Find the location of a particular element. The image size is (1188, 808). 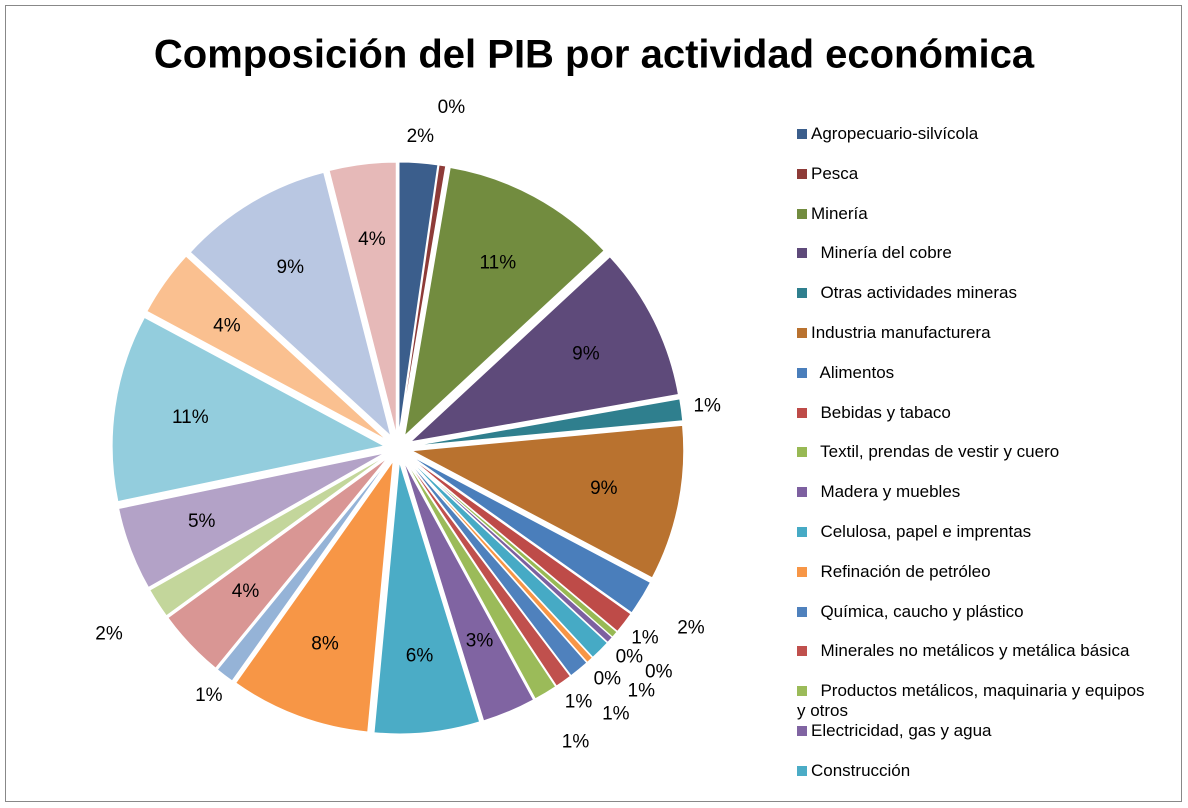

legend-label: Química, caucho y plástico is located at coordinates (917, 611).